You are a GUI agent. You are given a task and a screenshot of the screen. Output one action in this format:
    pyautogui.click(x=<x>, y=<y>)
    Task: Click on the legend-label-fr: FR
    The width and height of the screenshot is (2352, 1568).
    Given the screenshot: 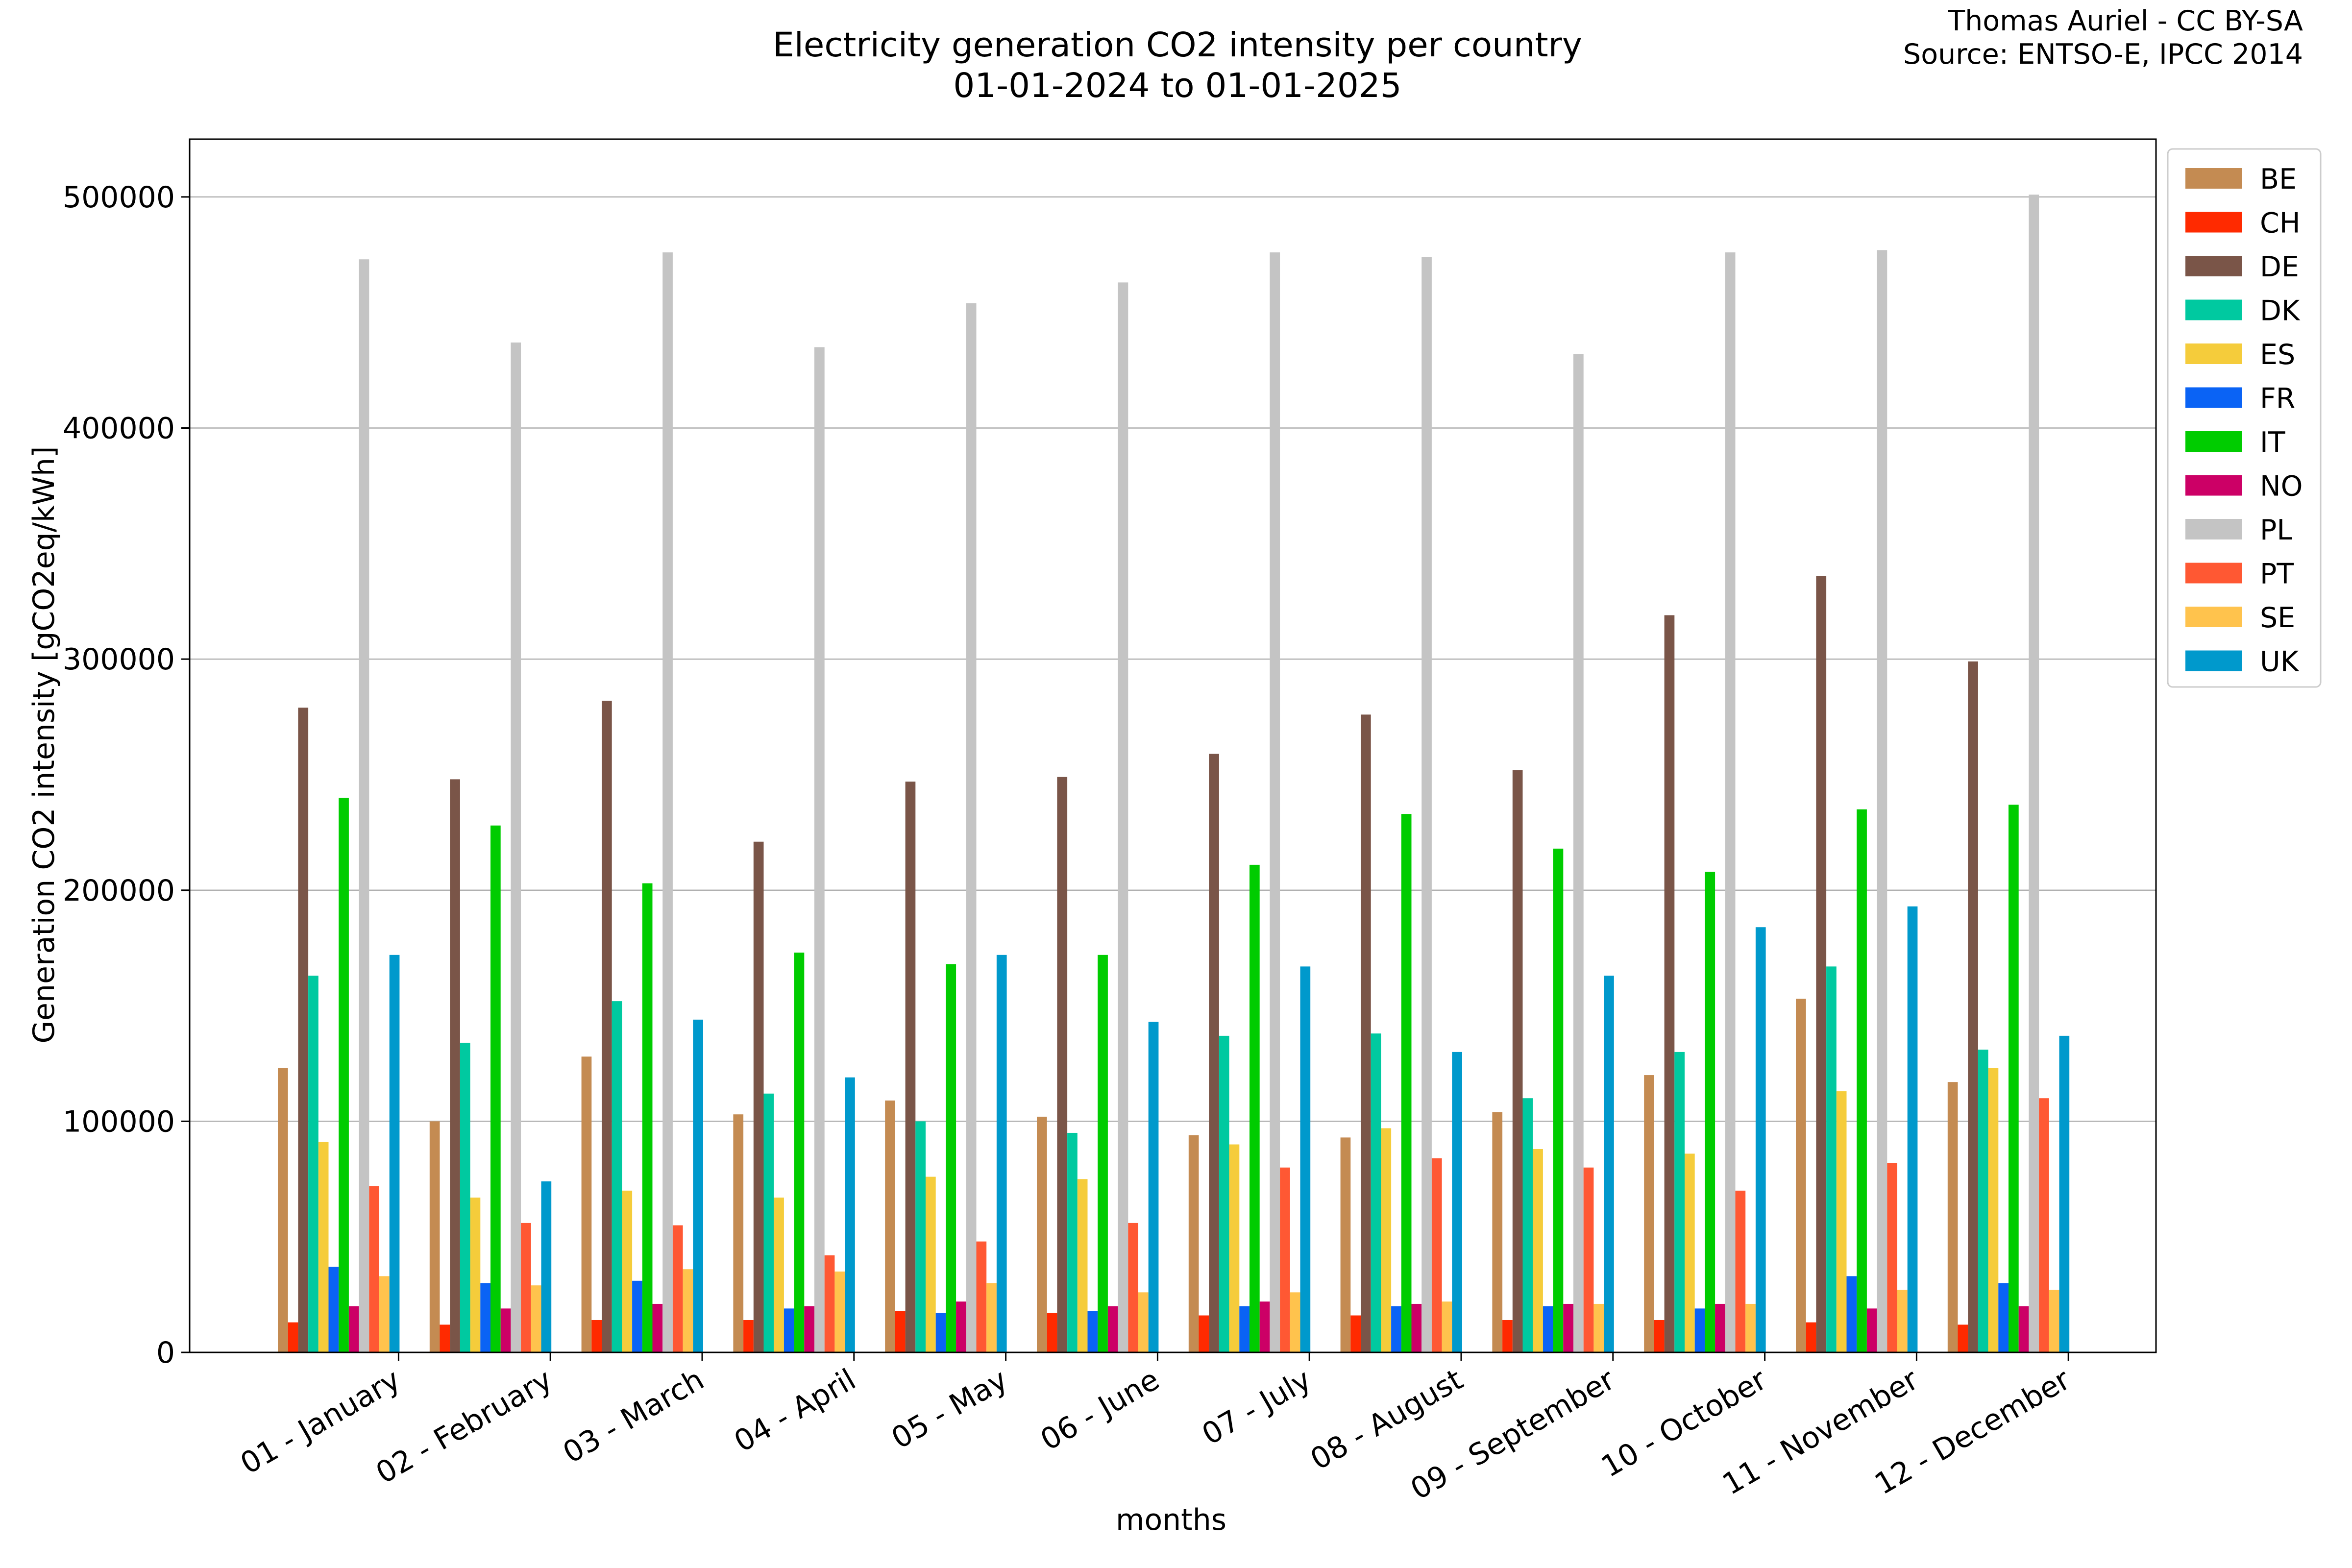 What is the action you would take?
    pyautogui.click(x=2277, y=399)
    